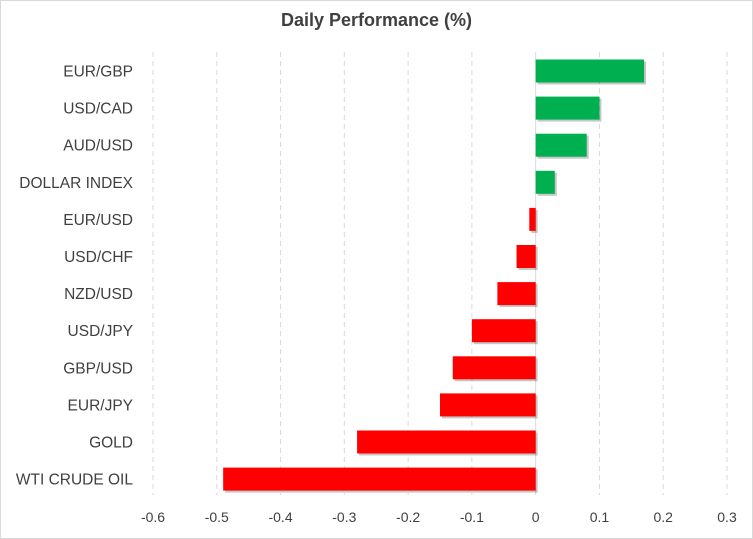  What do you see at coordinates (100, 331) in the screenshot?
I see `category-label: USD/JPY` at bounding box center [100, 331].